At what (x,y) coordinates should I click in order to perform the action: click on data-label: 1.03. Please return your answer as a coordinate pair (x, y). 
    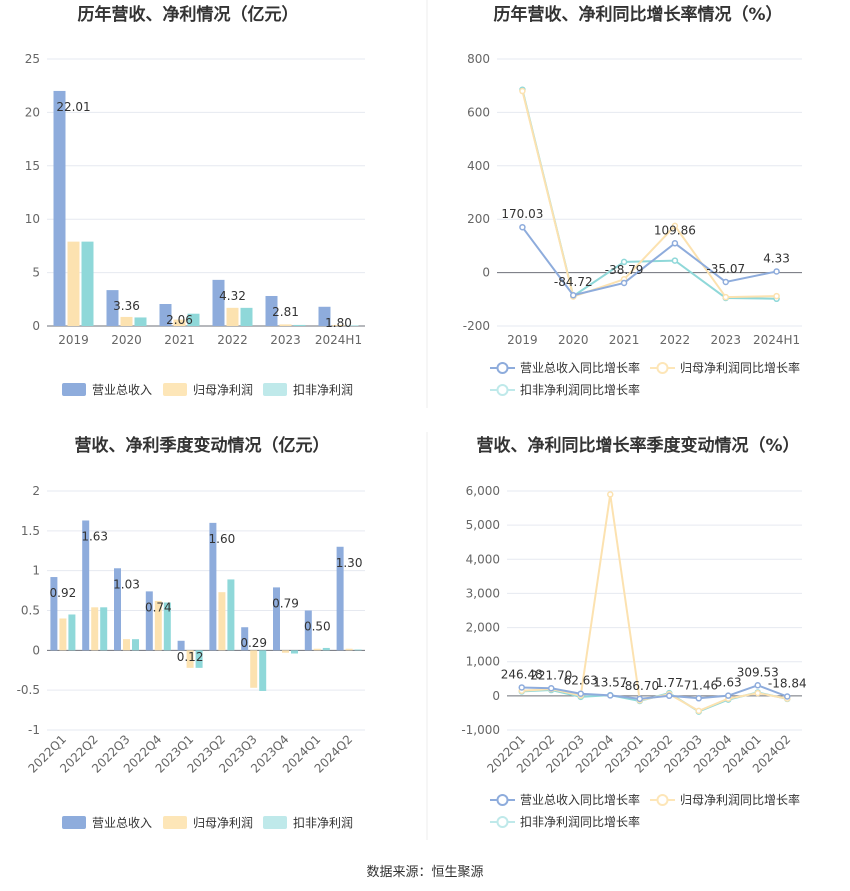
    Looking at the image, I should click on (126, 584).